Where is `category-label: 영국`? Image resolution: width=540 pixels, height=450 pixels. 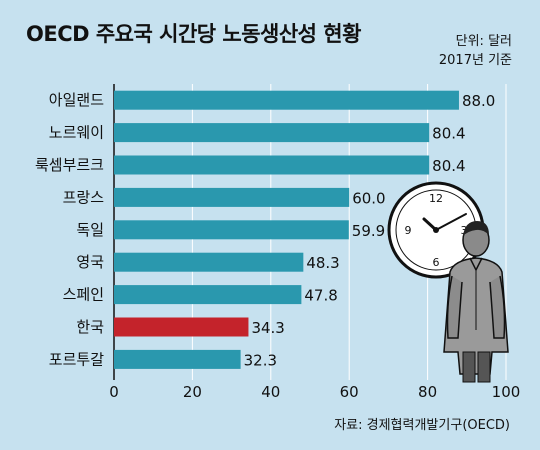
category-label: 영국 is located at coordinates (90, 262).